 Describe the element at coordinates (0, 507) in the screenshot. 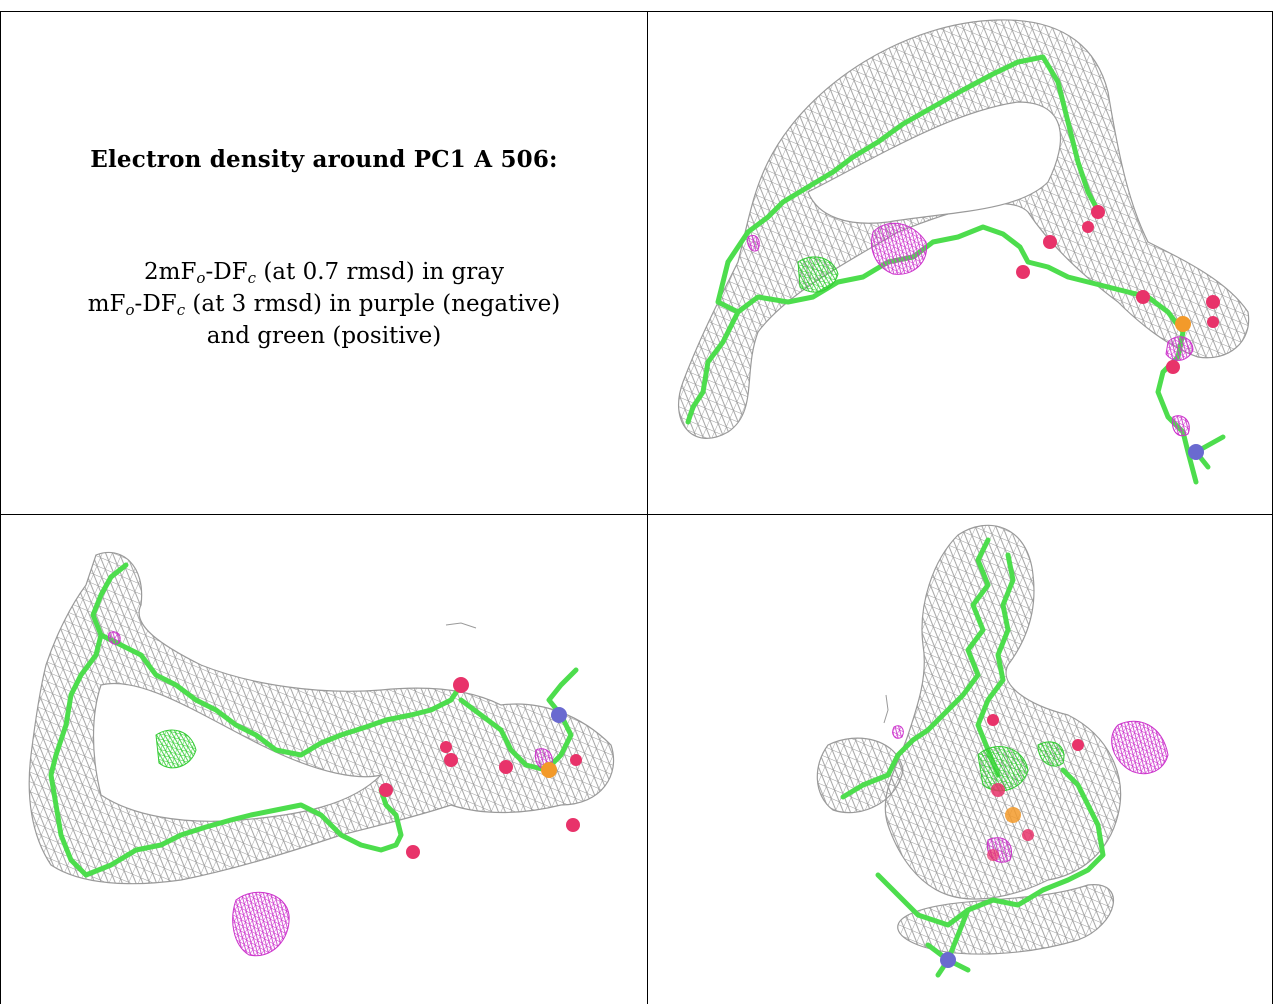

I see `border-left` at that location.